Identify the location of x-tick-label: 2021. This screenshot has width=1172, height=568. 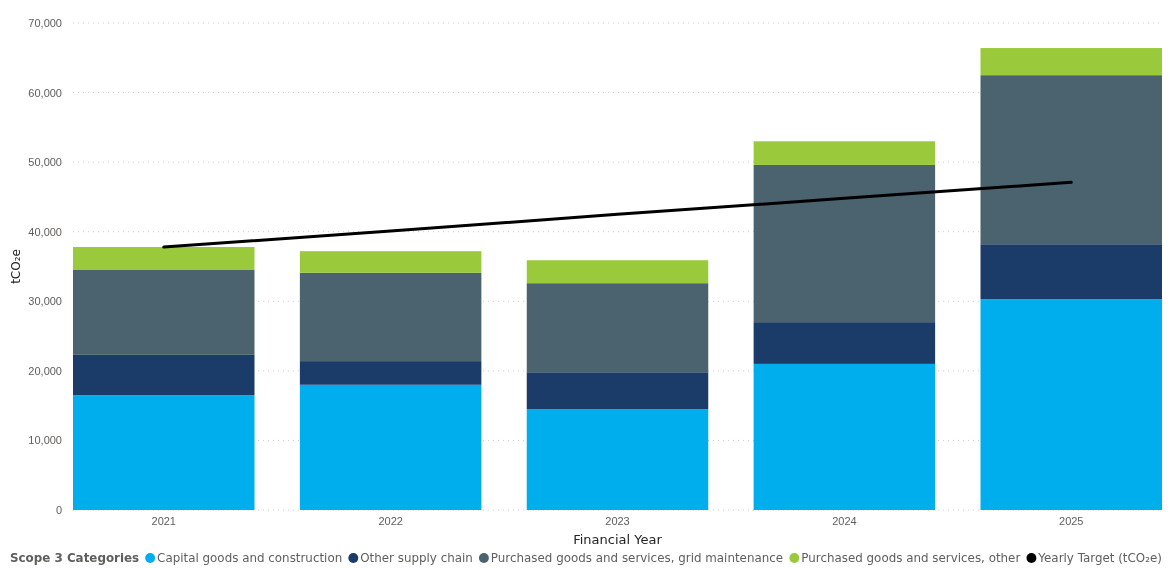
(163, 520).